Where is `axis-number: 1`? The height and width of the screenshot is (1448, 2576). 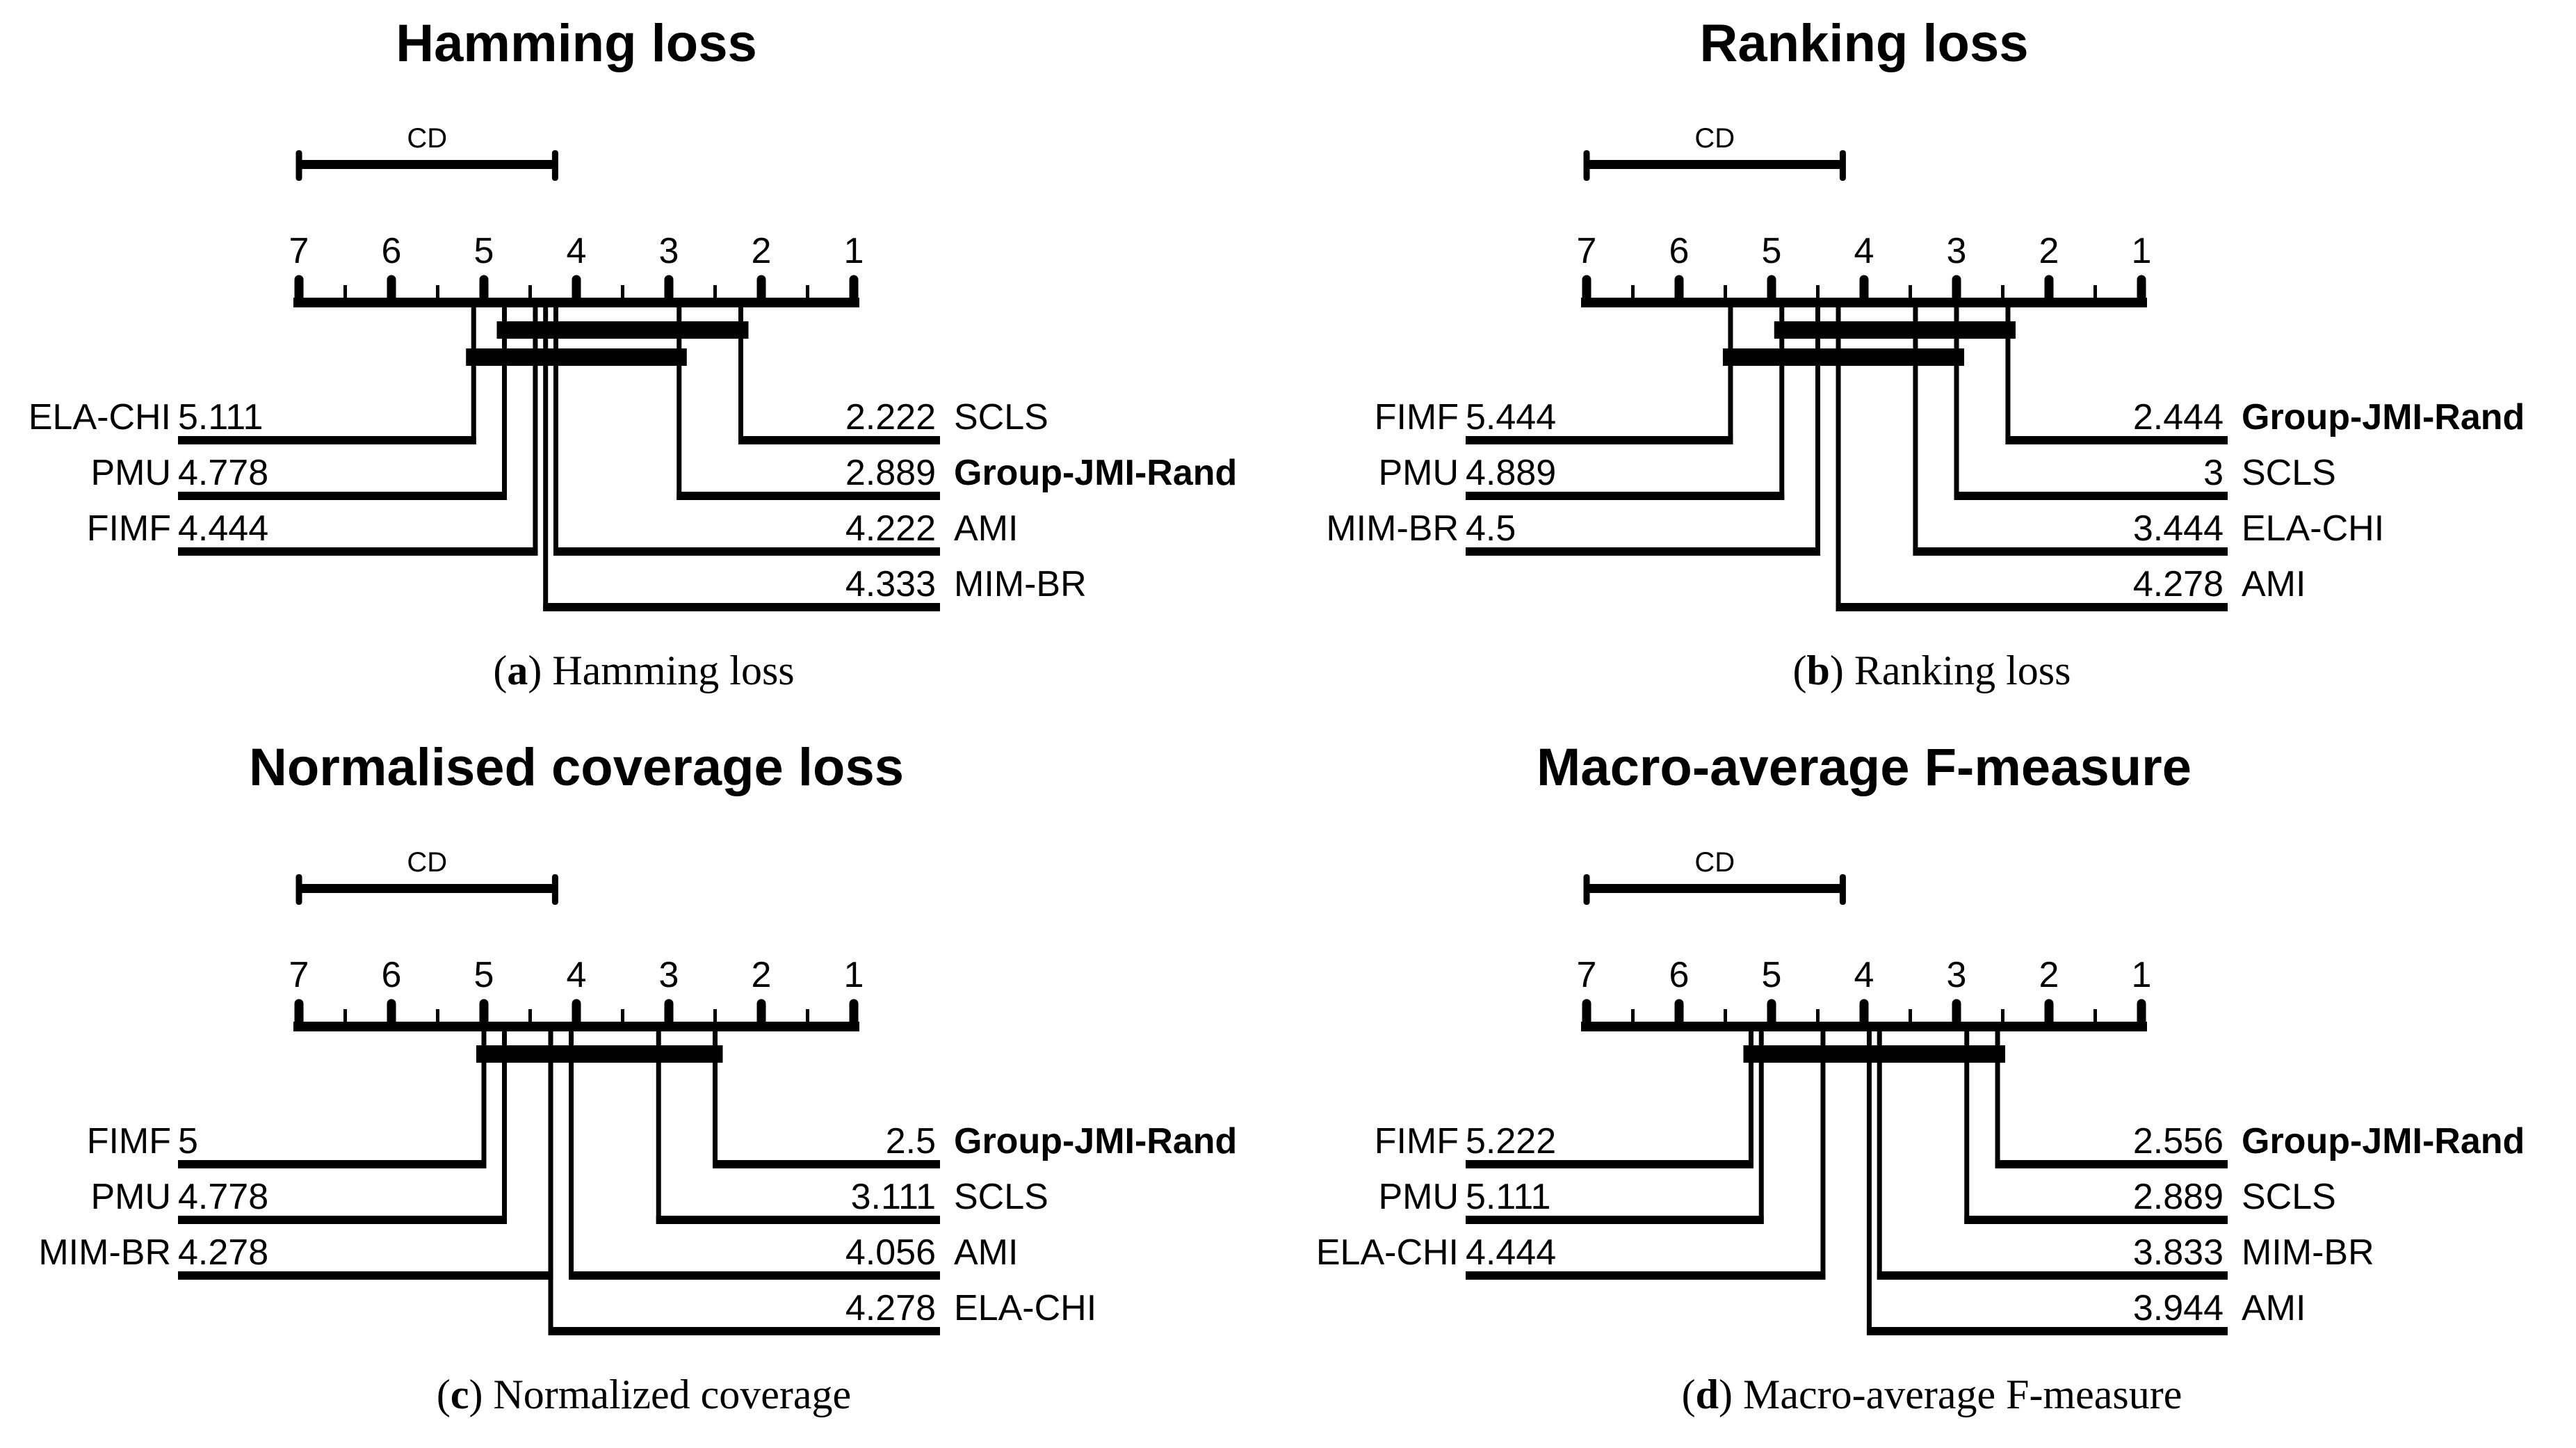 axis-number: 1 is located at coordinates (854, 251).